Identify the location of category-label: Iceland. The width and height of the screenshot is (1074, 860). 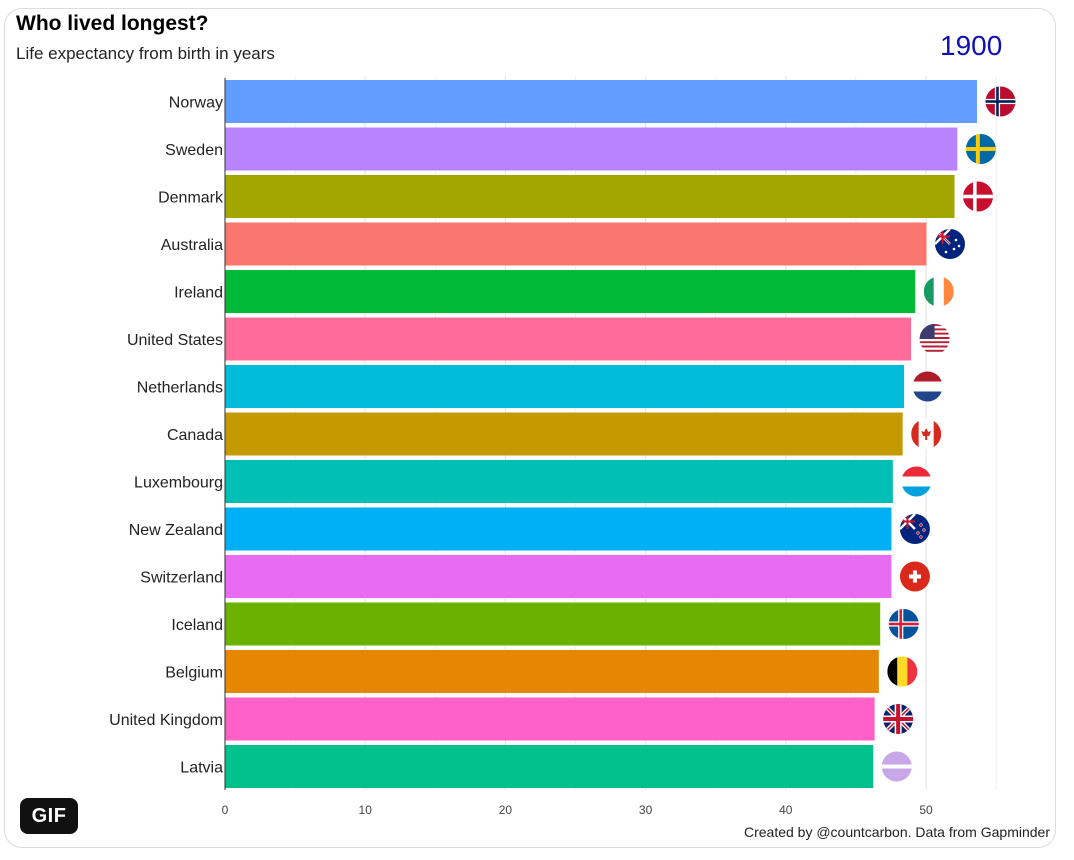
(197, 625).